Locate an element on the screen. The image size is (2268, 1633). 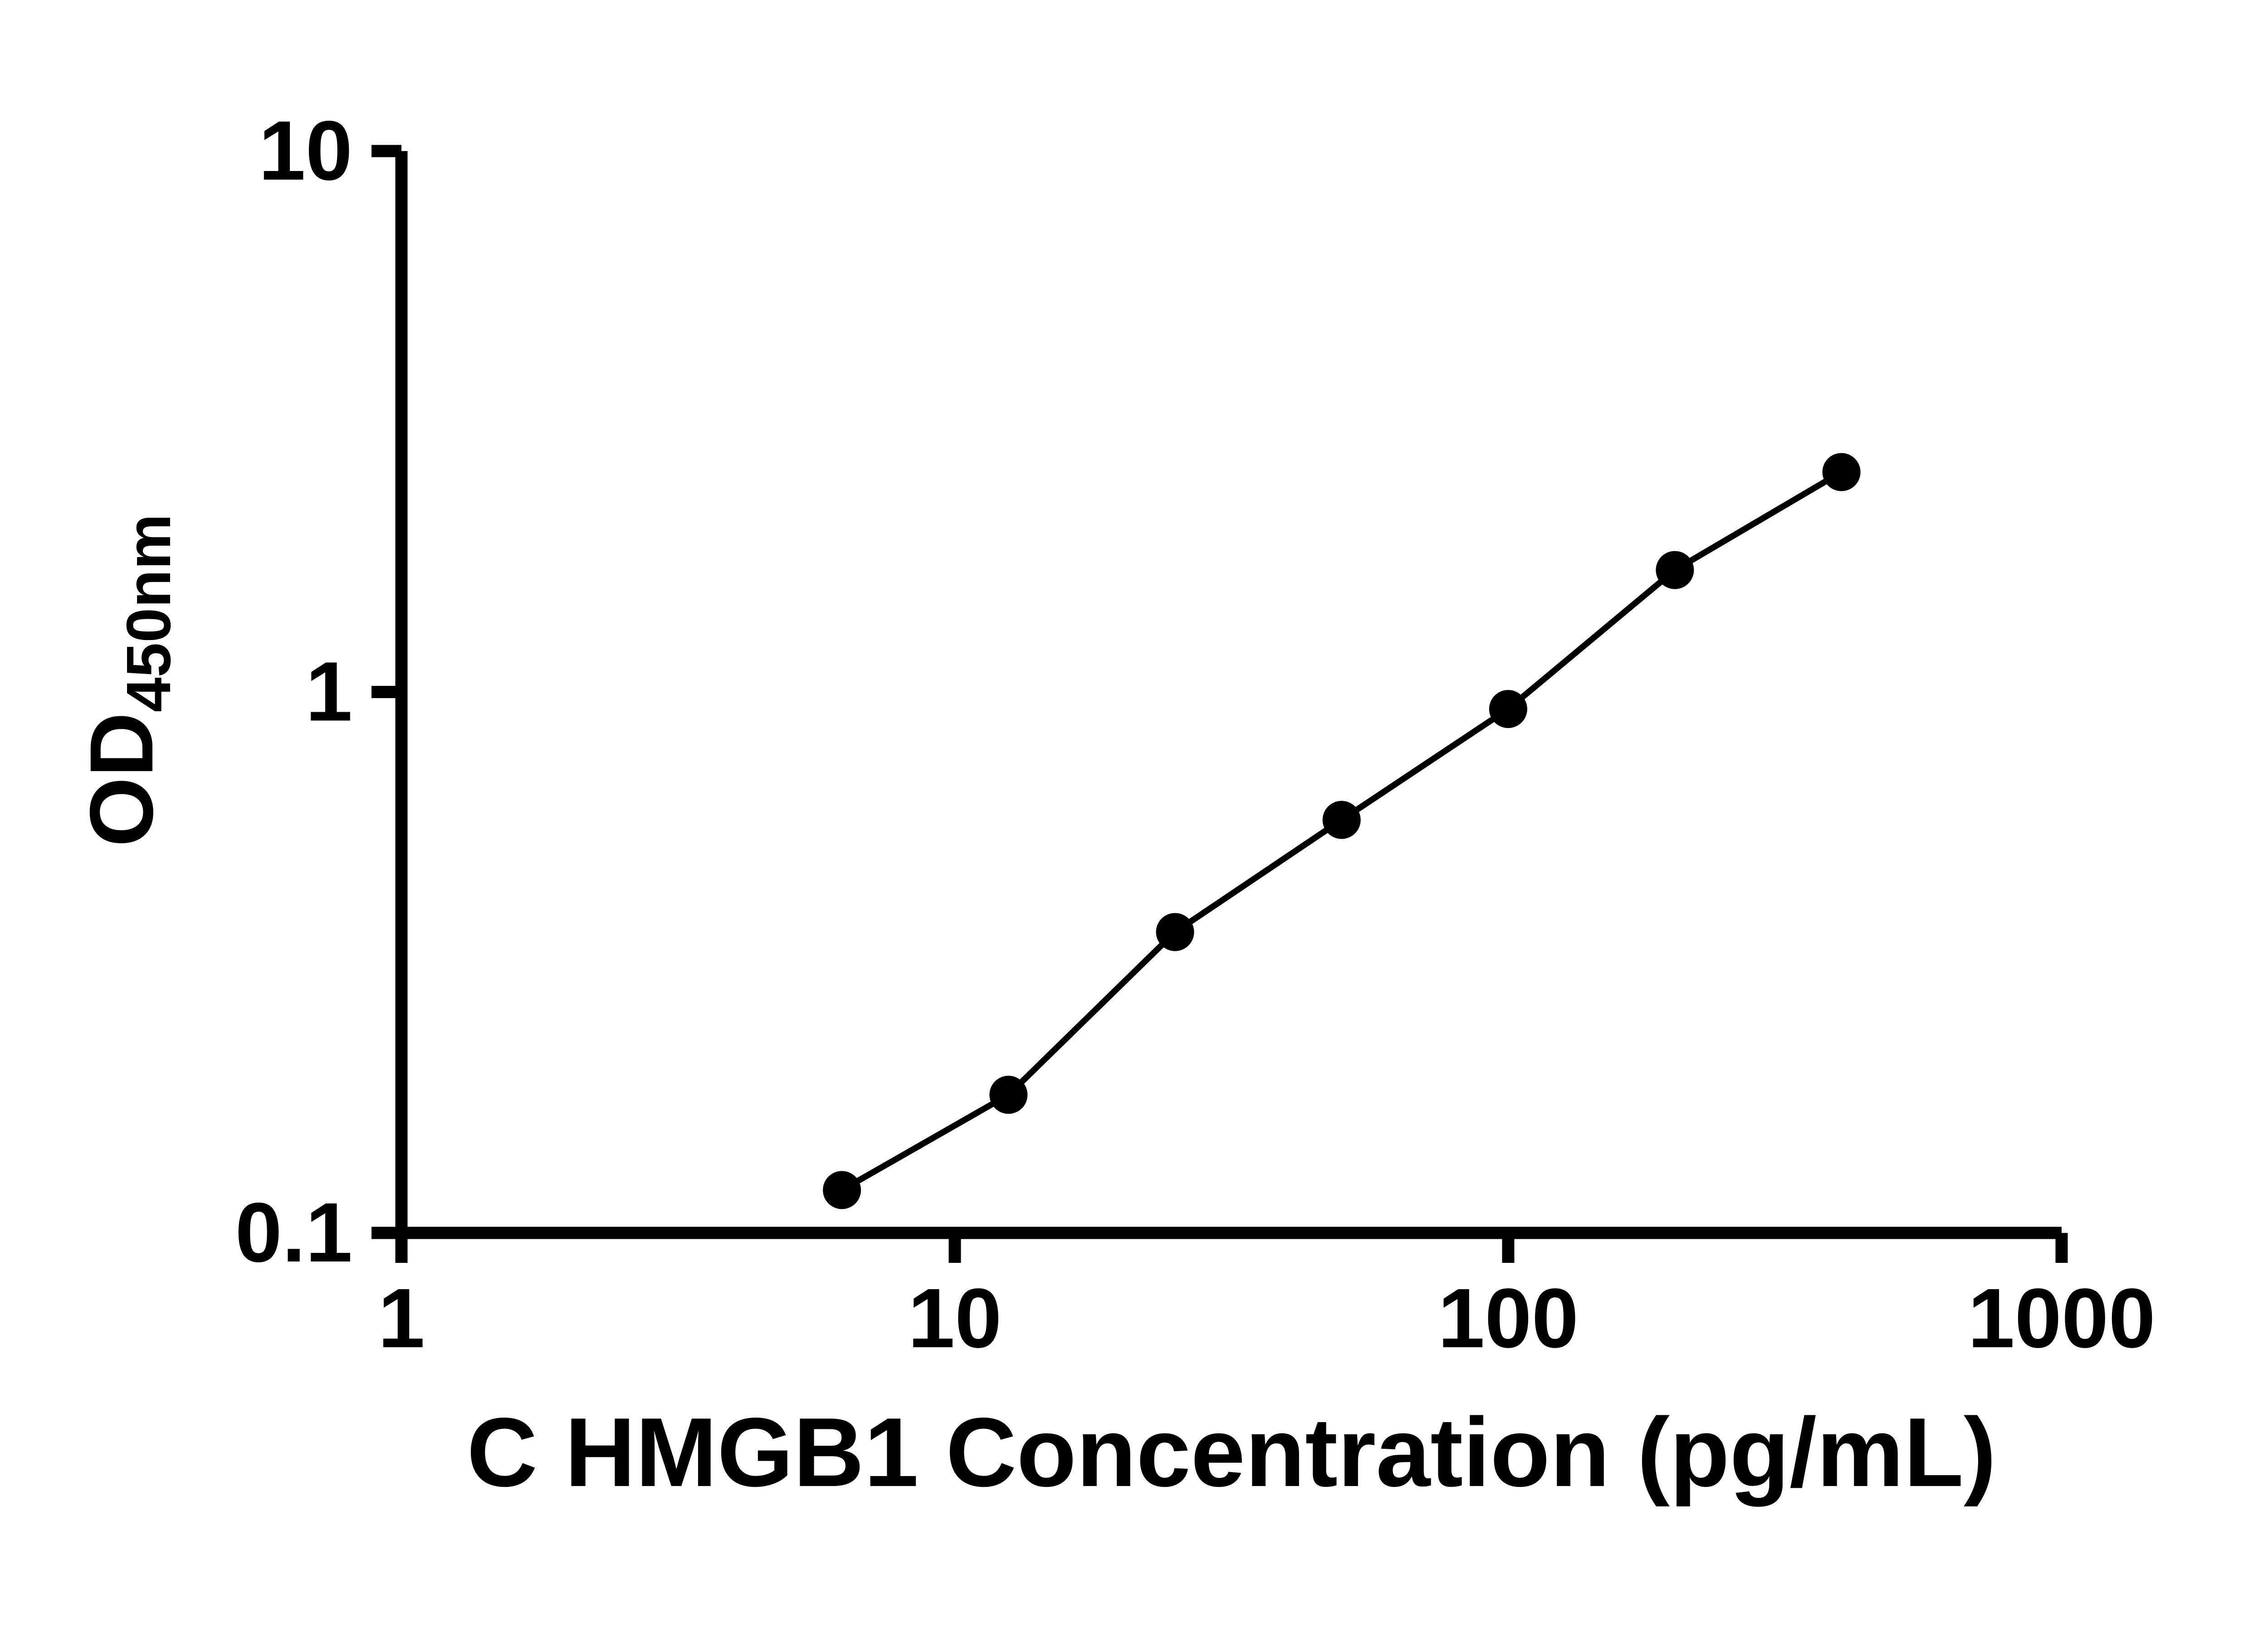
x-axis-tick-label: 100 is located at coordinates (1509, 1318).